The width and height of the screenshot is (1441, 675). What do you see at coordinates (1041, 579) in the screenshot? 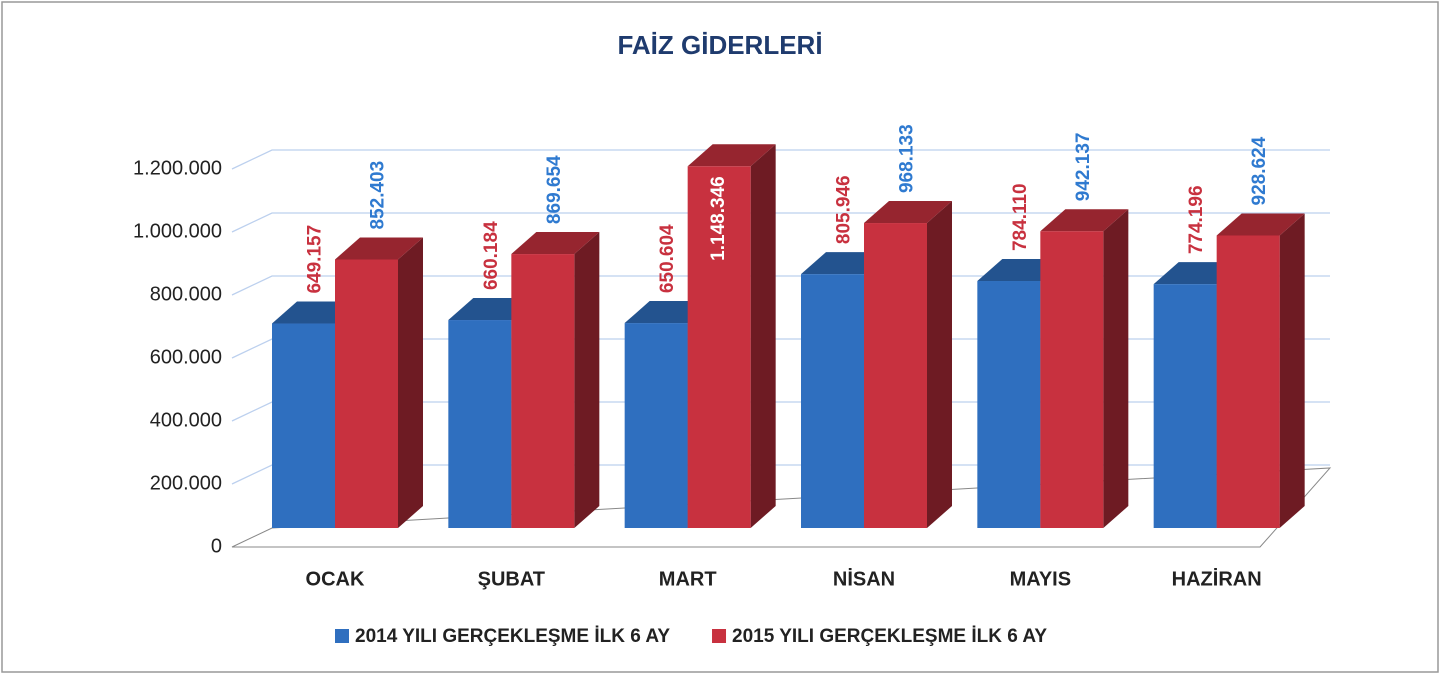
I see `x-tick-label: MAYIS` at bounding box center [1041, 579].